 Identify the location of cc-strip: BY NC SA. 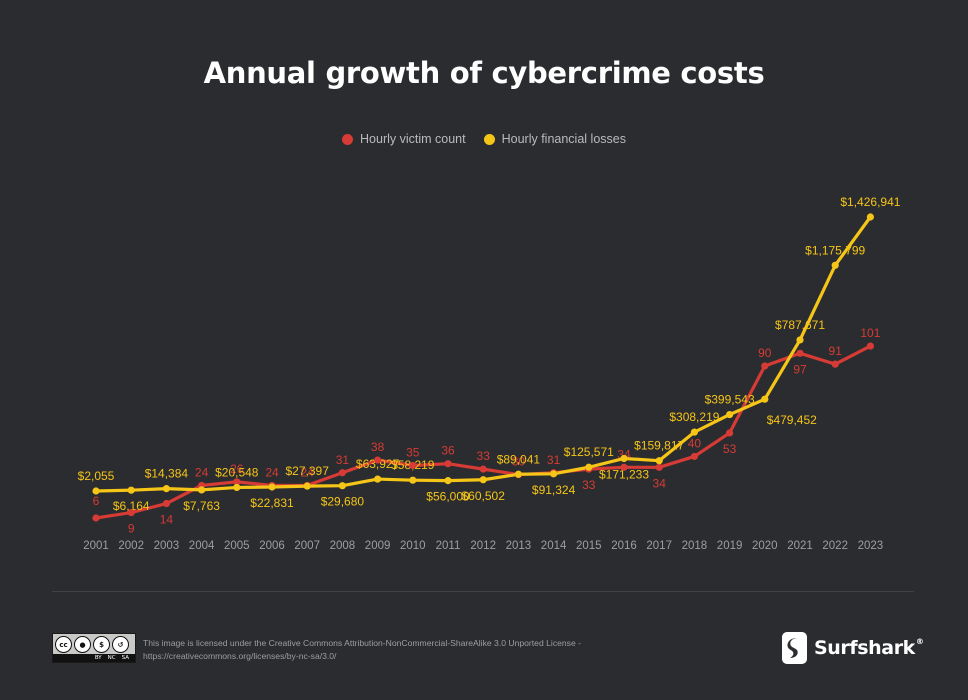
(94, 658).